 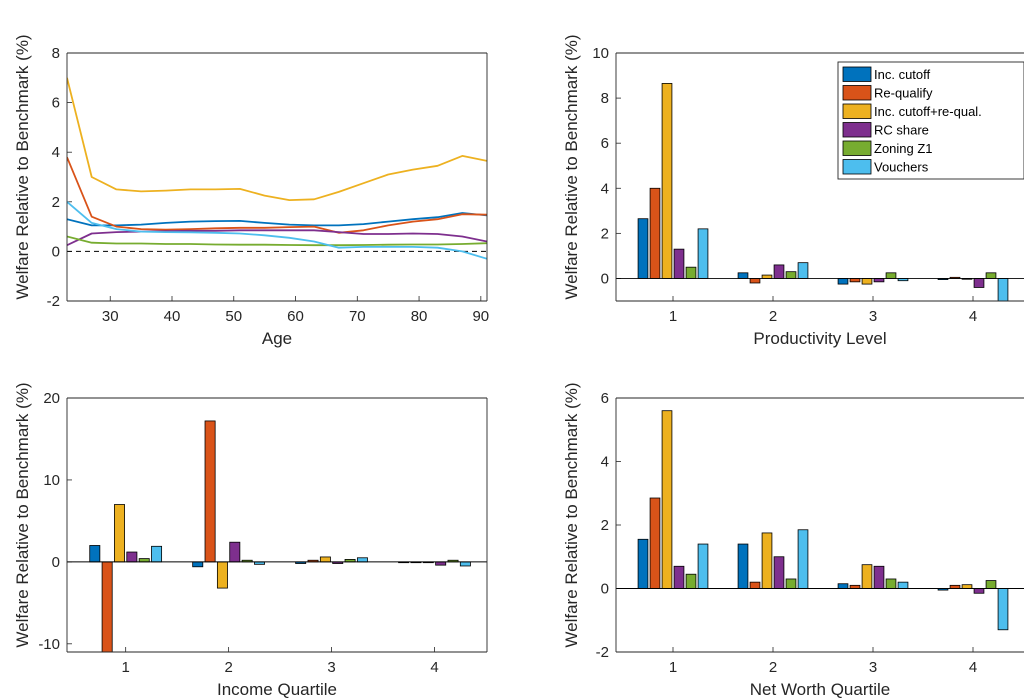 I want to click on y-axis-title: Welfare Relative to Benchmark (%), so click(x=571, y=514).